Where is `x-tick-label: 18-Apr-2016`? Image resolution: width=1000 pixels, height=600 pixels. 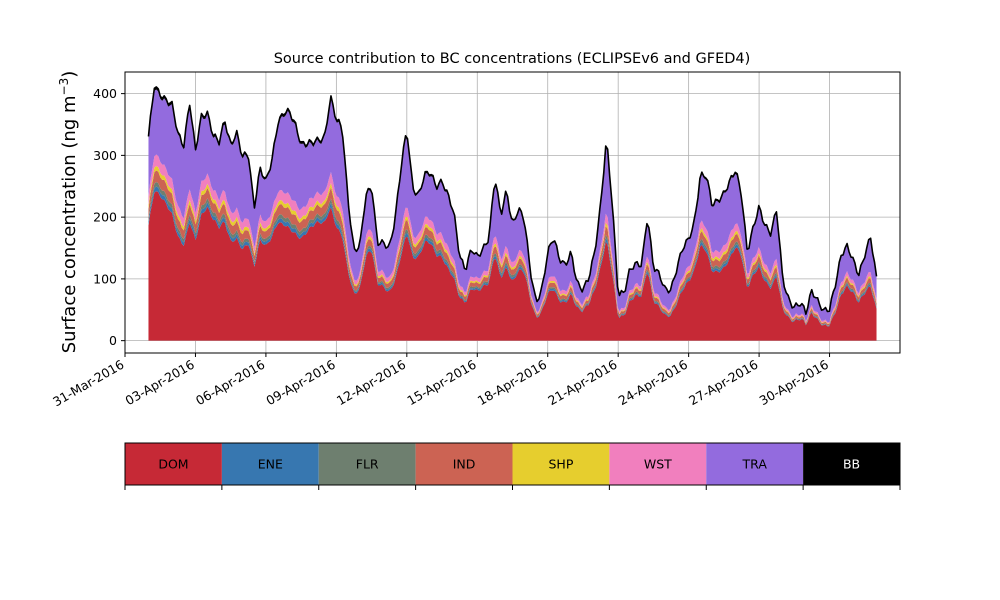
x-tick-label: 18-Apr-2016 is located at coordinates (512, 383).